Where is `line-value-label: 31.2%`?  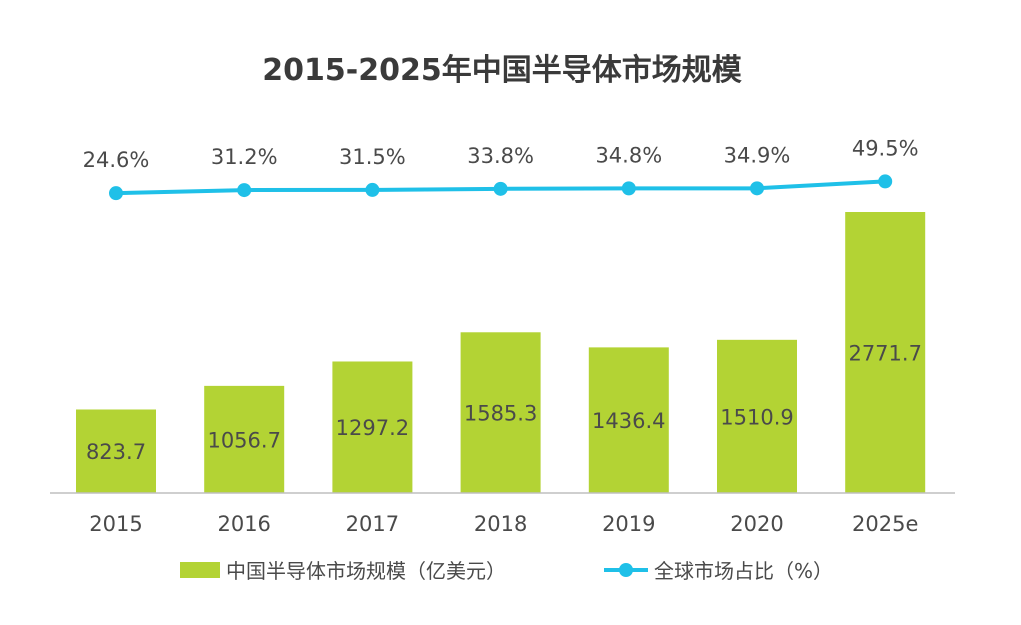
line-value-label: 31.2% is located at coordinates (244, 157).